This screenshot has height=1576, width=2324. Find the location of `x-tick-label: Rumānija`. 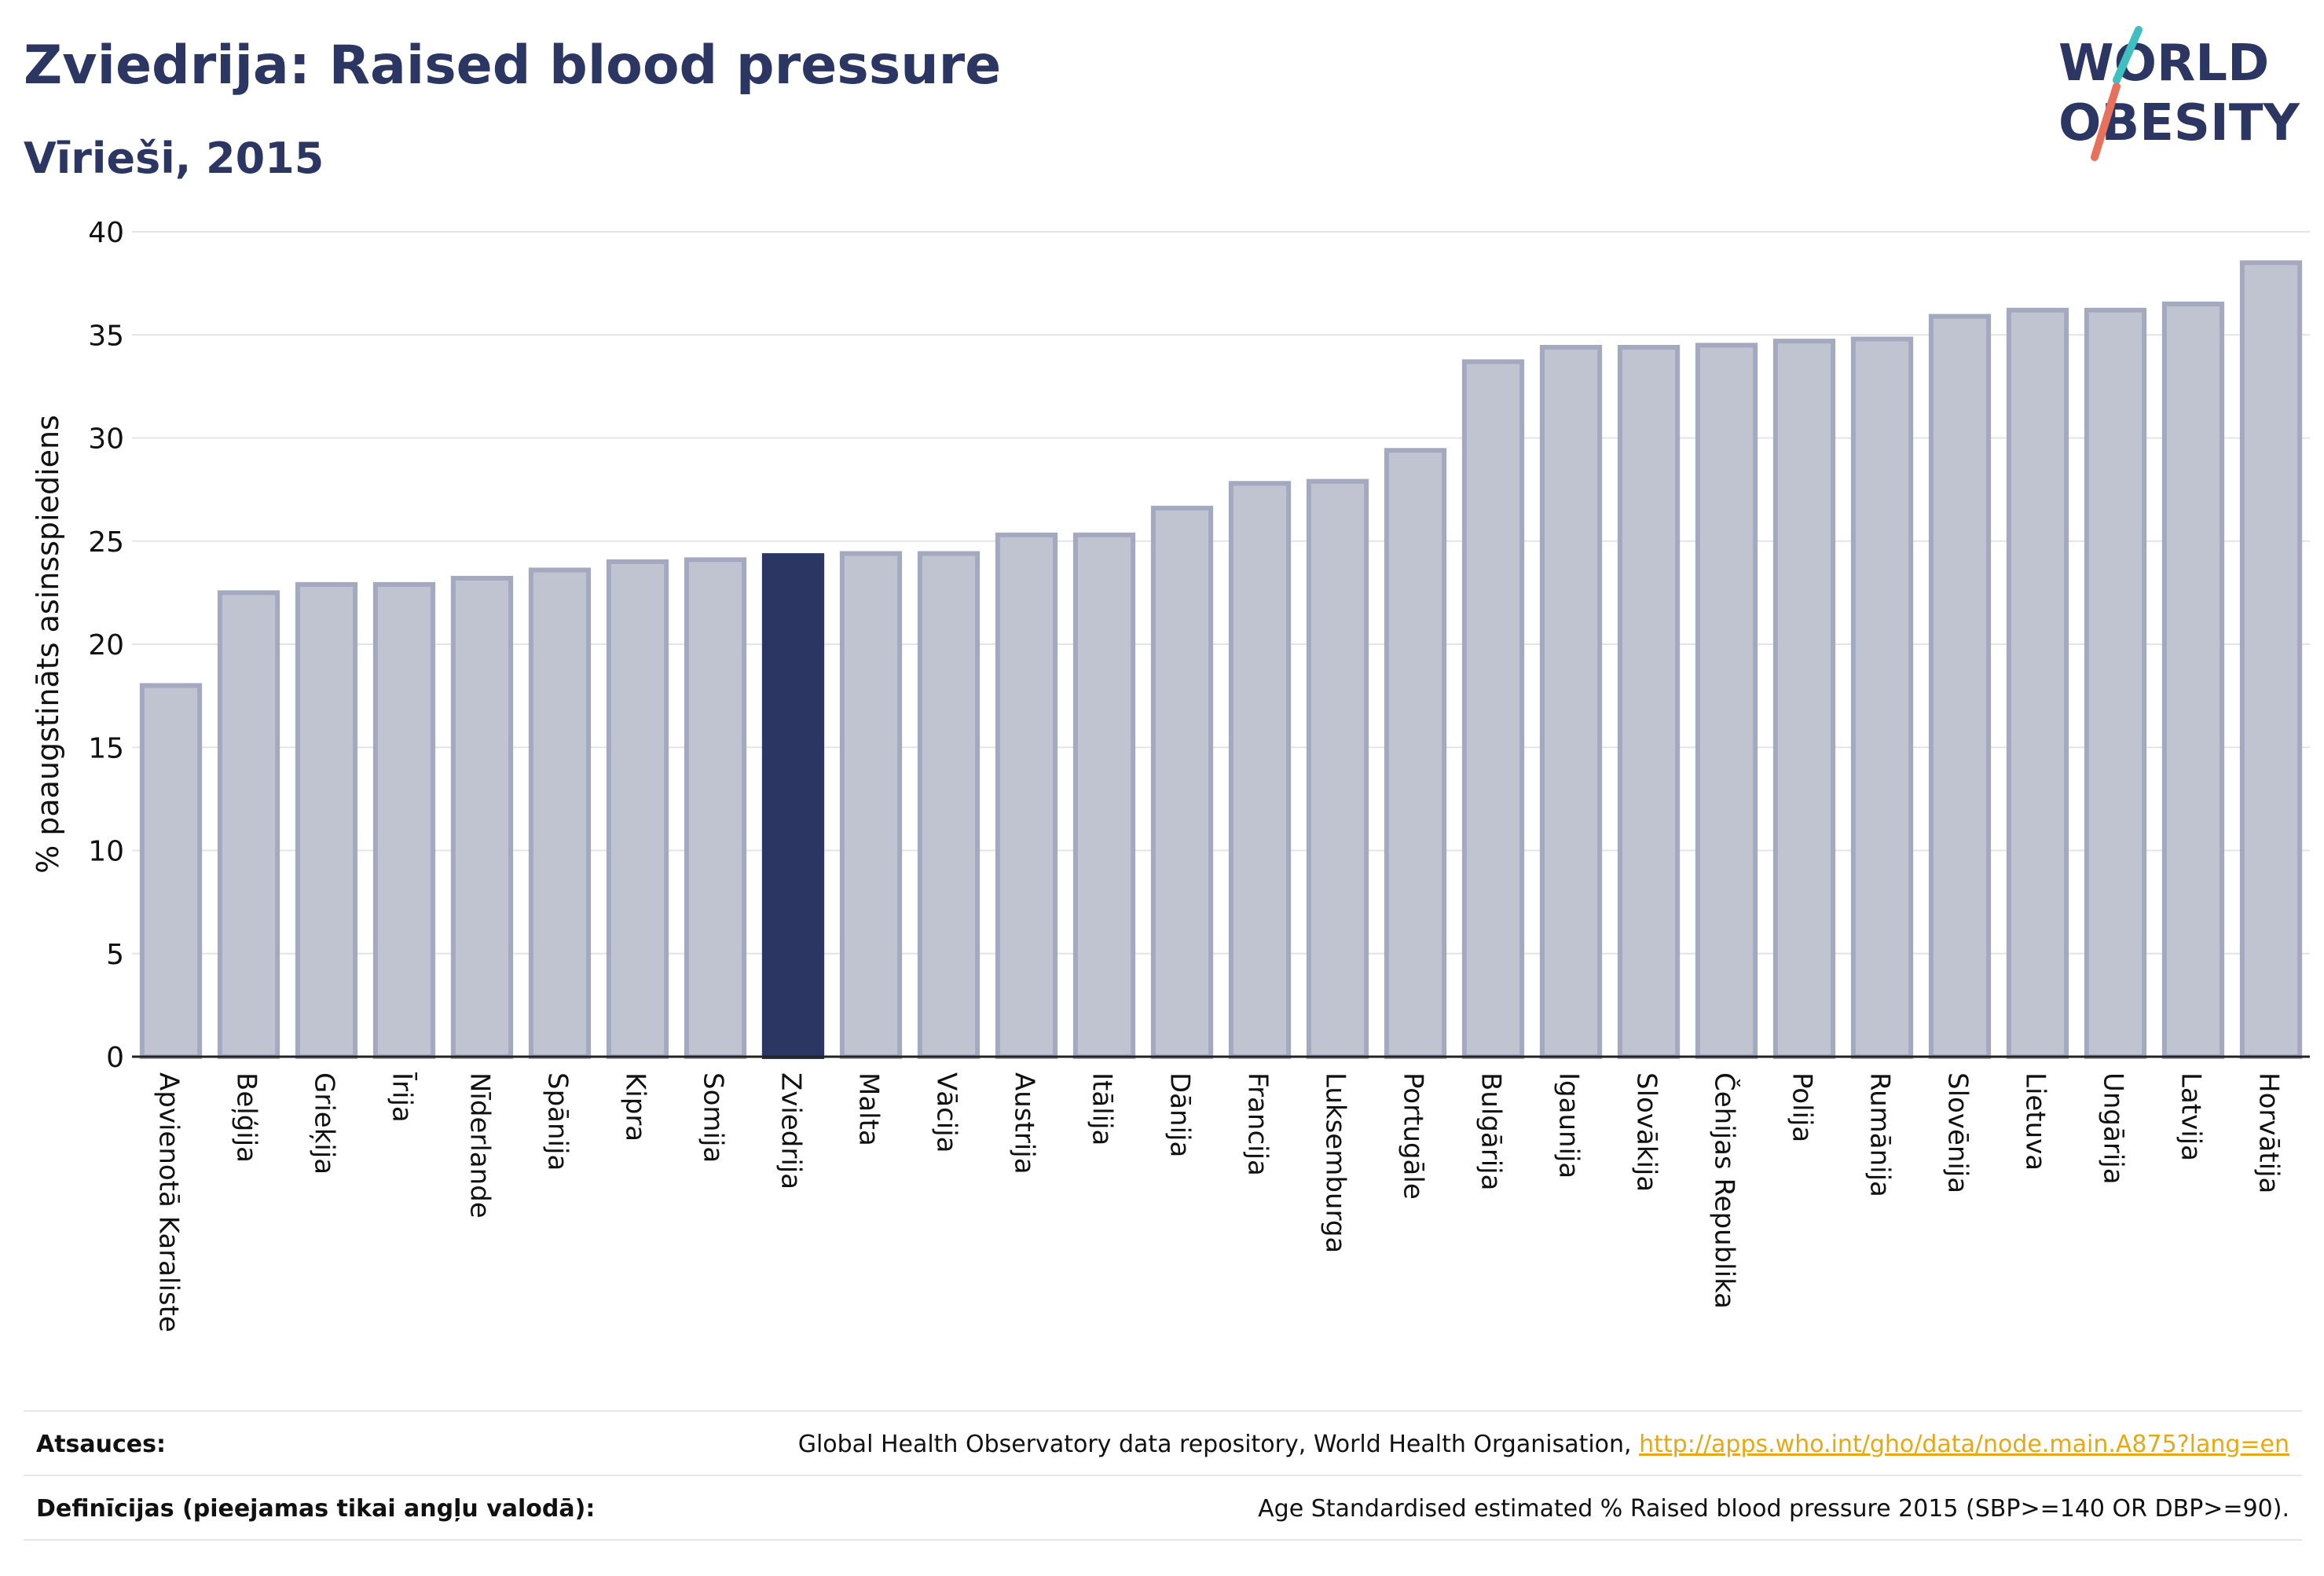

x-tick-label: Rumānija is located at coordinates (1880, 1134).